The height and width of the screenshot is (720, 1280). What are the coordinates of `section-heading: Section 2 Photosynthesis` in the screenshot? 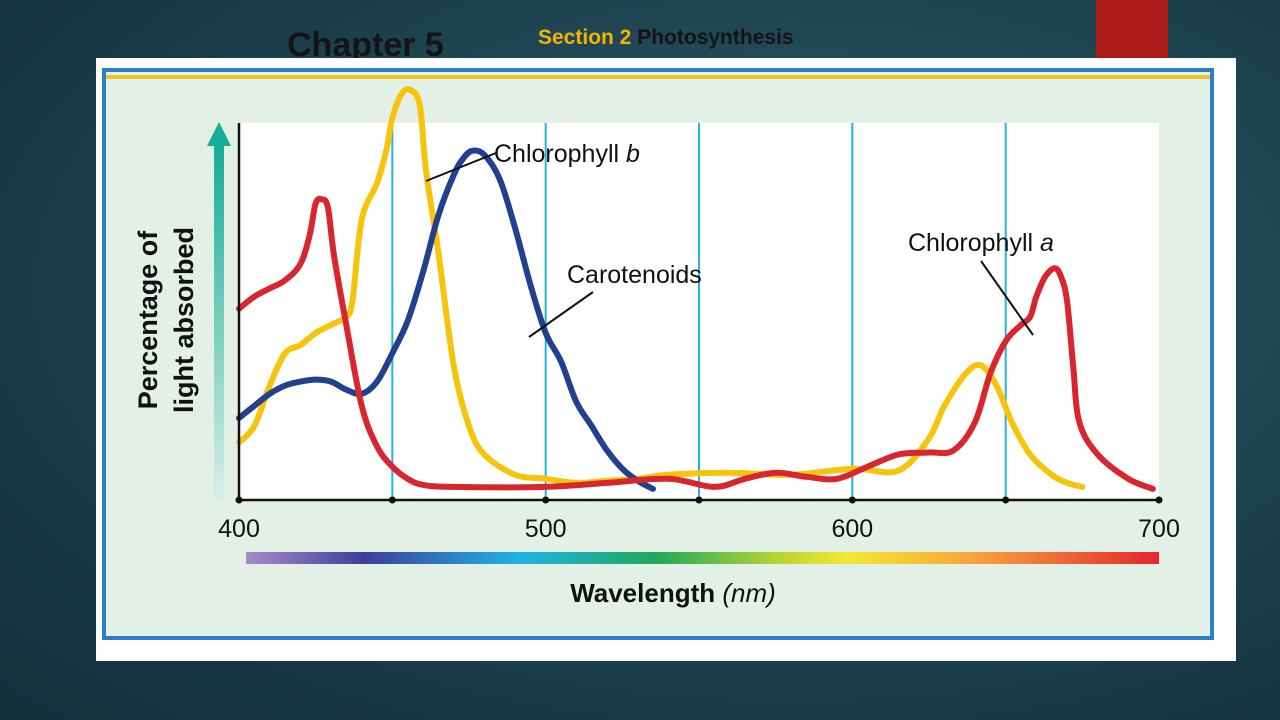 It's located at (666, 38).